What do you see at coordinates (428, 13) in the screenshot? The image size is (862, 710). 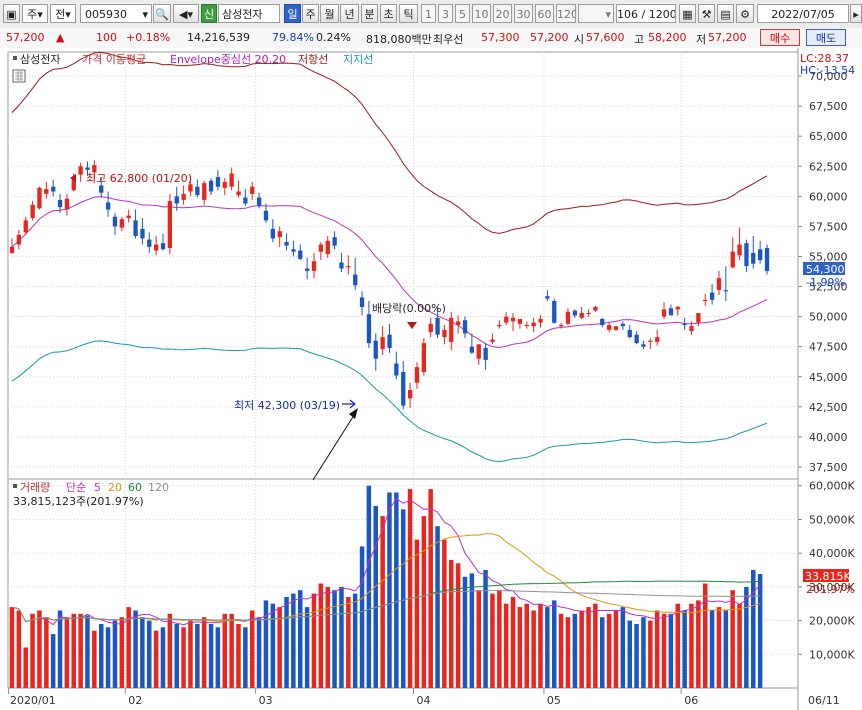 I see `interval-1: 1` at bounding box center [428, 13].